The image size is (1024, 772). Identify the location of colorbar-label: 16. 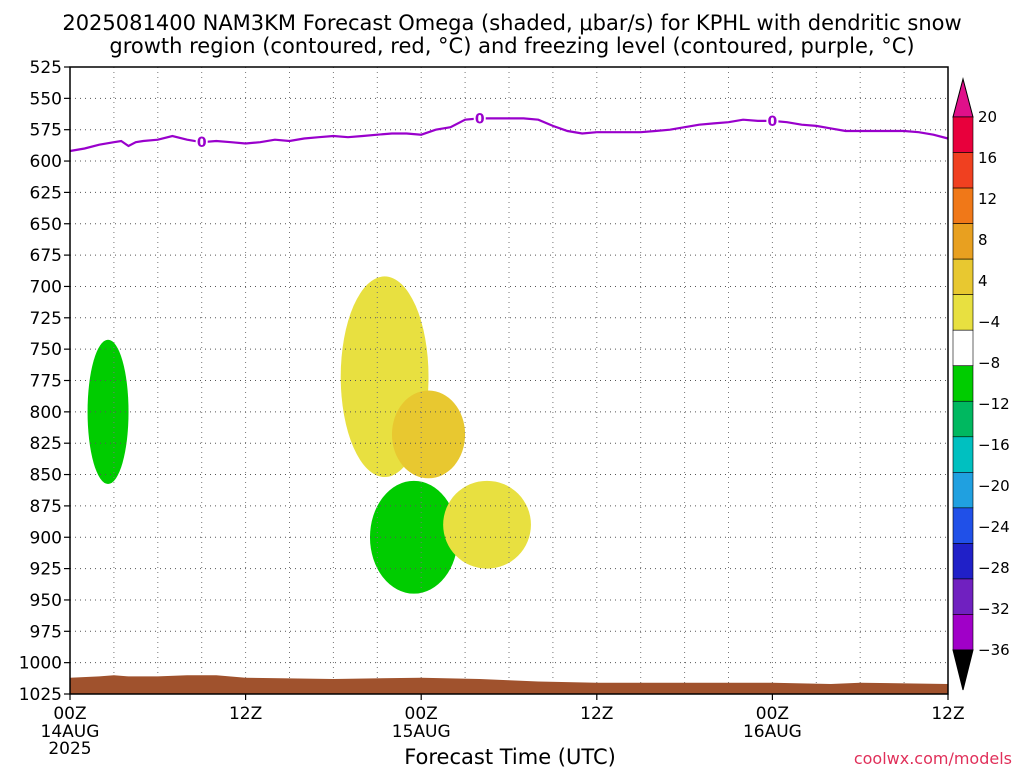
(987, 158).